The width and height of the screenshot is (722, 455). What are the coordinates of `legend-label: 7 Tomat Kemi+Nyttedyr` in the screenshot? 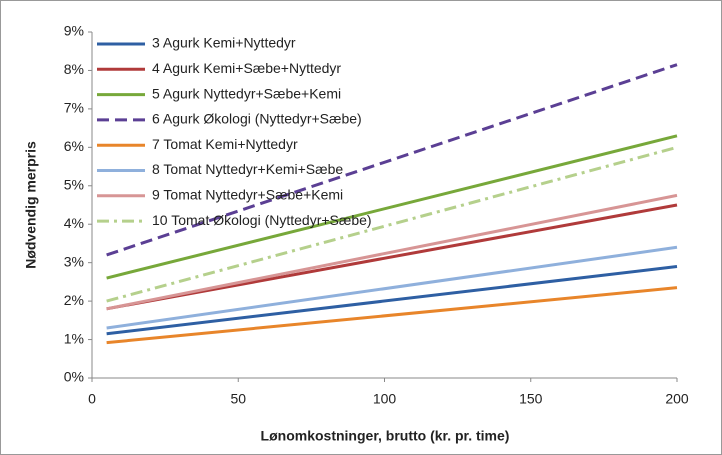 It's located at (225, 144).